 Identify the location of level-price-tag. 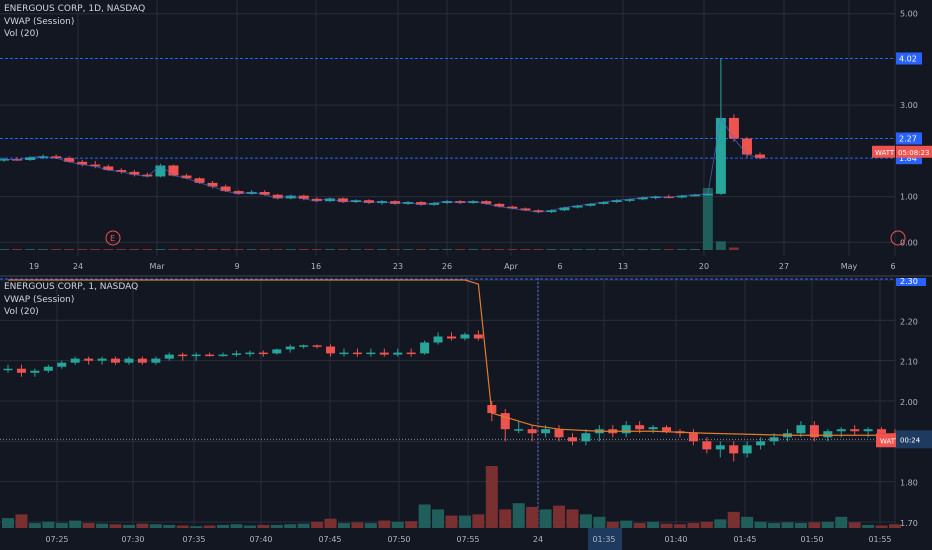
(909, 58).